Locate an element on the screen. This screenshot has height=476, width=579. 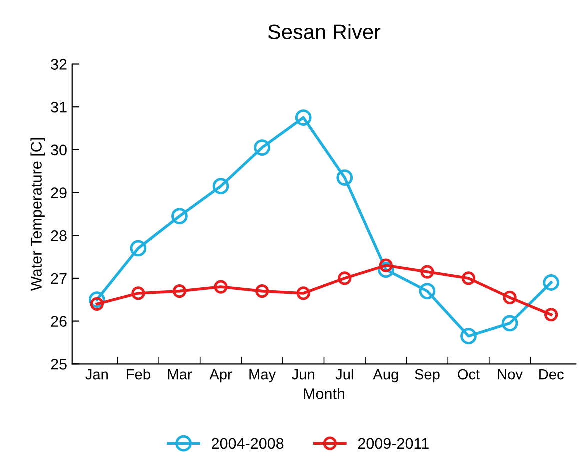
x-tick-label: Aug is located at coordinates (385, 376).